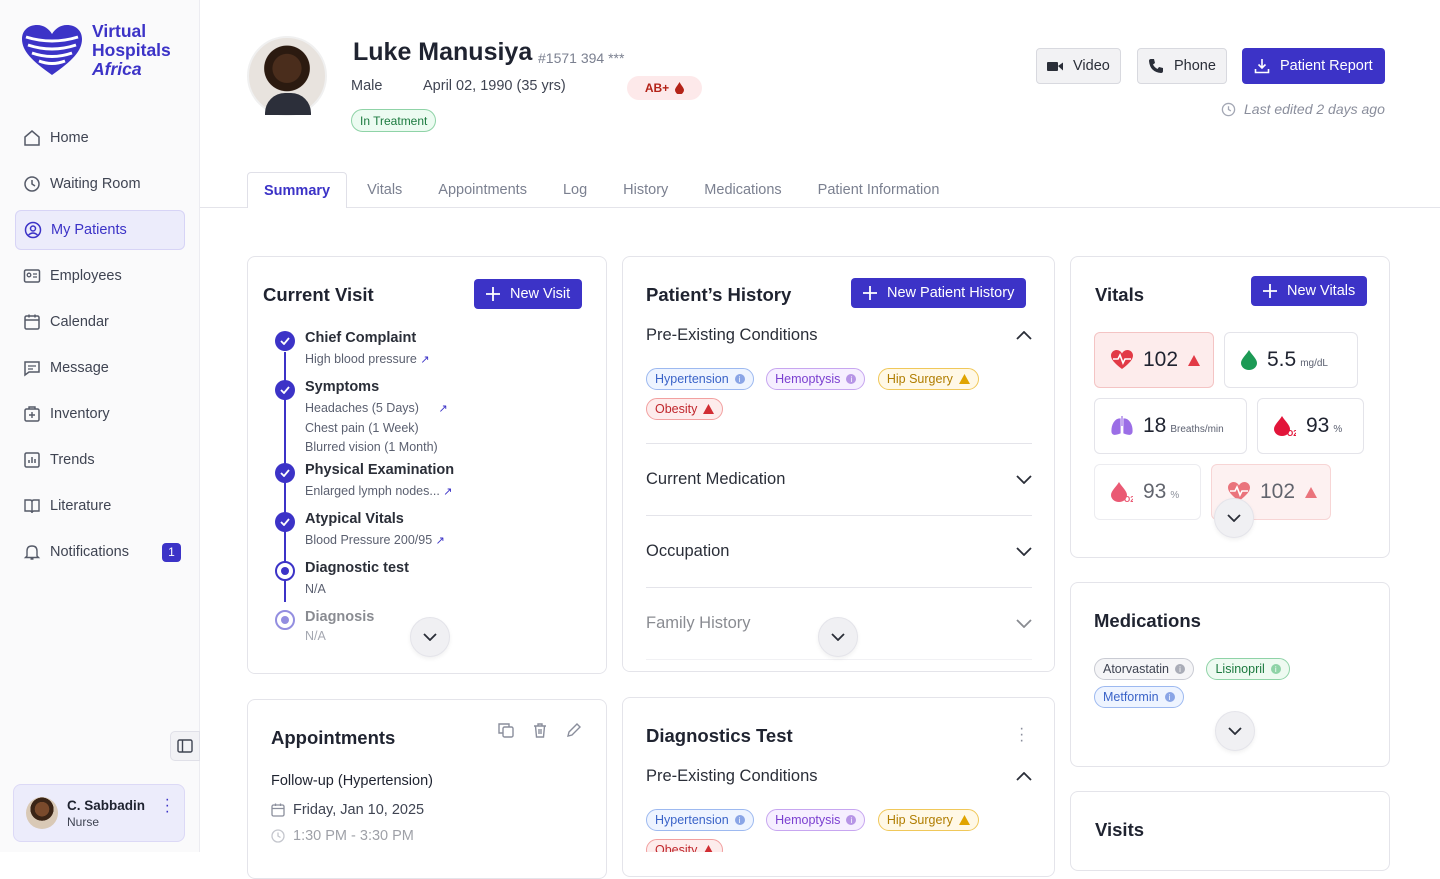  Describe the element at coordinates (1122, 359) in the screenshot. I see `heart-rate-icon` at that location.